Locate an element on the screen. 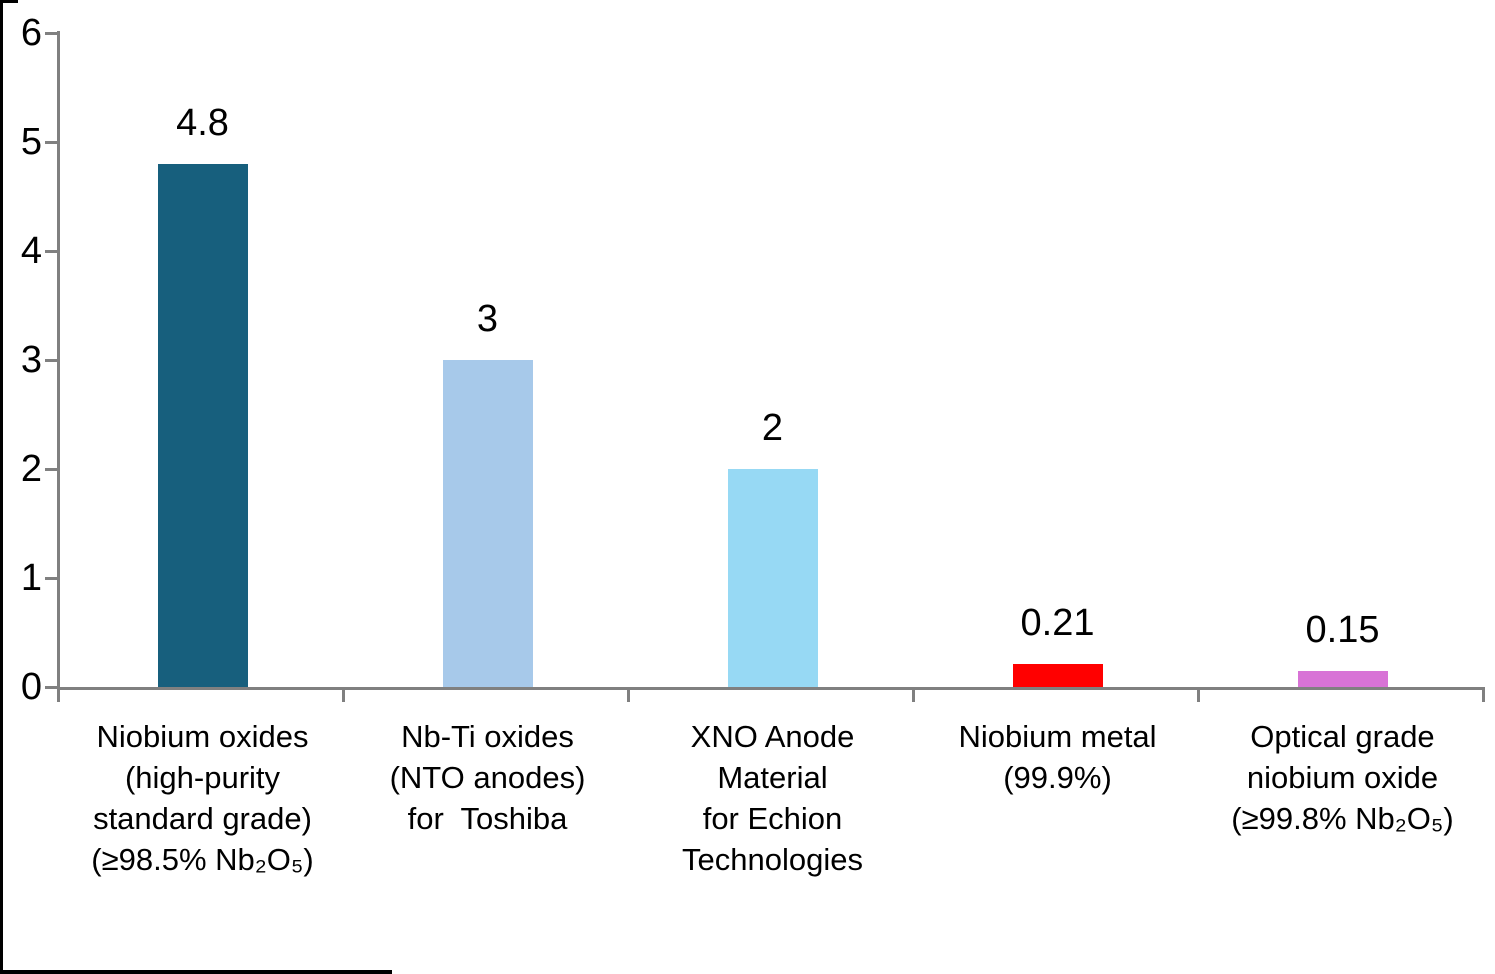  y-tick-label: 6 is located at coordinates (31, 33).